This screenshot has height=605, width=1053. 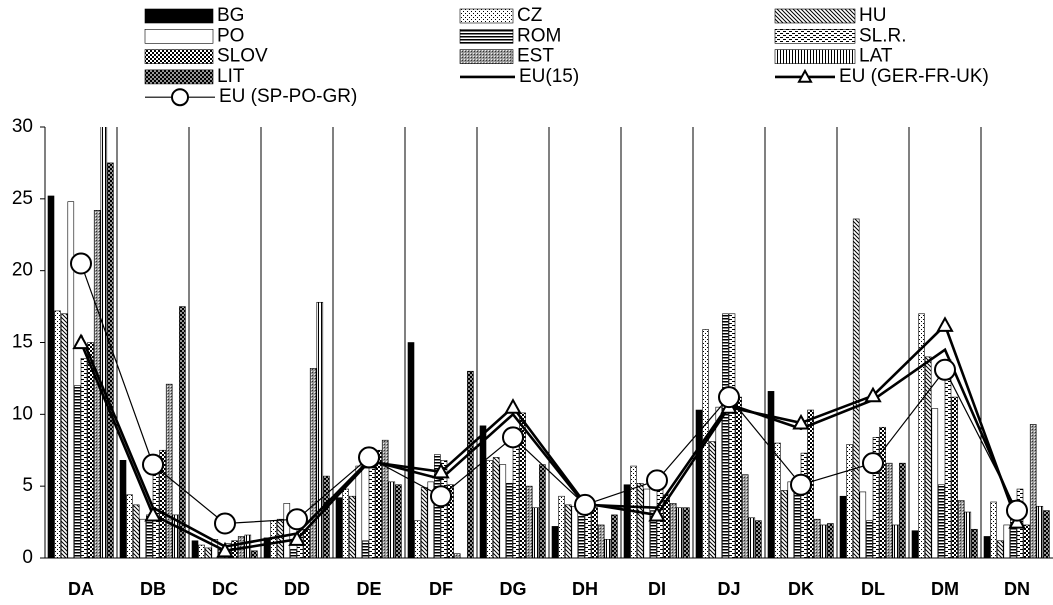 I want to click on legend-item: BG, so click(x=194, y=15).